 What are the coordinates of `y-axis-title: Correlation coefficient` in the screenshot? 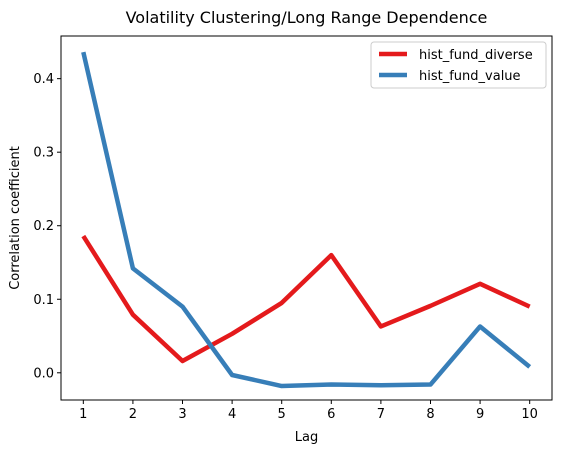 It's located at (15, 218).